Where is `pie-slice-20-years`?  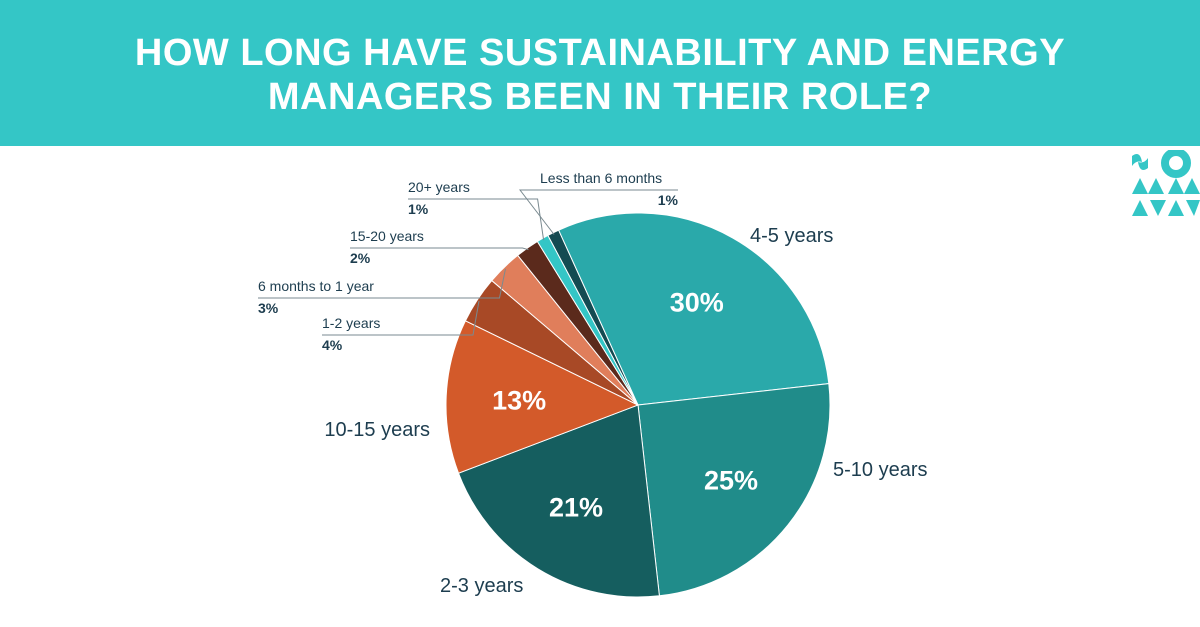 pie-slice-20-years is located at coordinates (587, 320).